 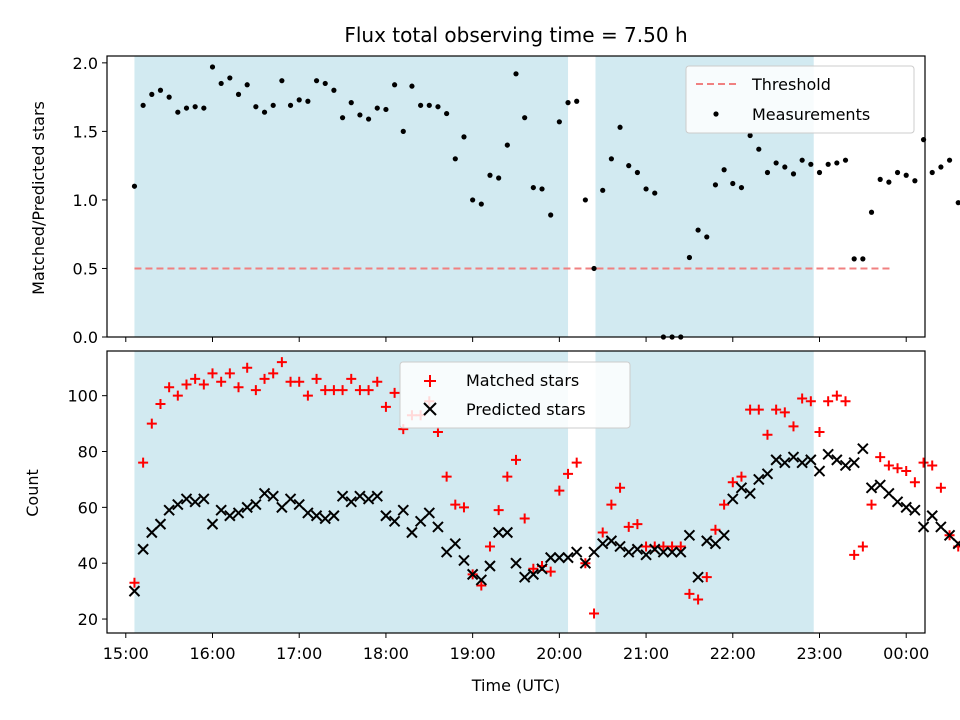 I want to click on bottom-y-tick-label: 80, so click(x=88, y=452).